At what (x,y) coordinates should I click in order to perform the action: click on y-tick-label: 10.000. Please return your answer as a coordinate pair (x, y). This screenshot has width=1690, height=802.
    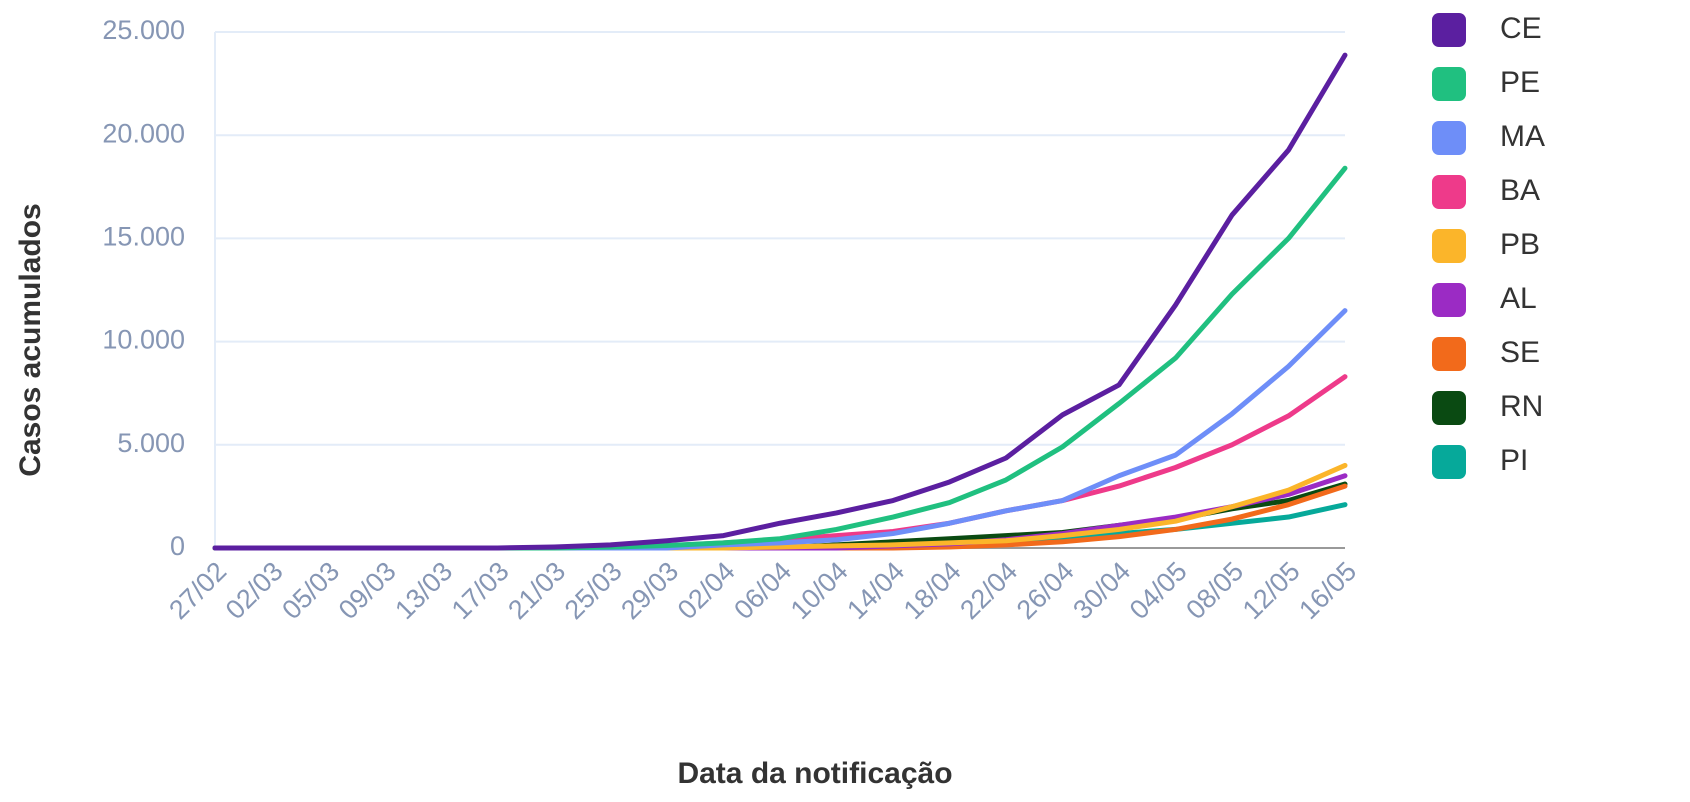
    Looking at the image, I should click on (143, 340).